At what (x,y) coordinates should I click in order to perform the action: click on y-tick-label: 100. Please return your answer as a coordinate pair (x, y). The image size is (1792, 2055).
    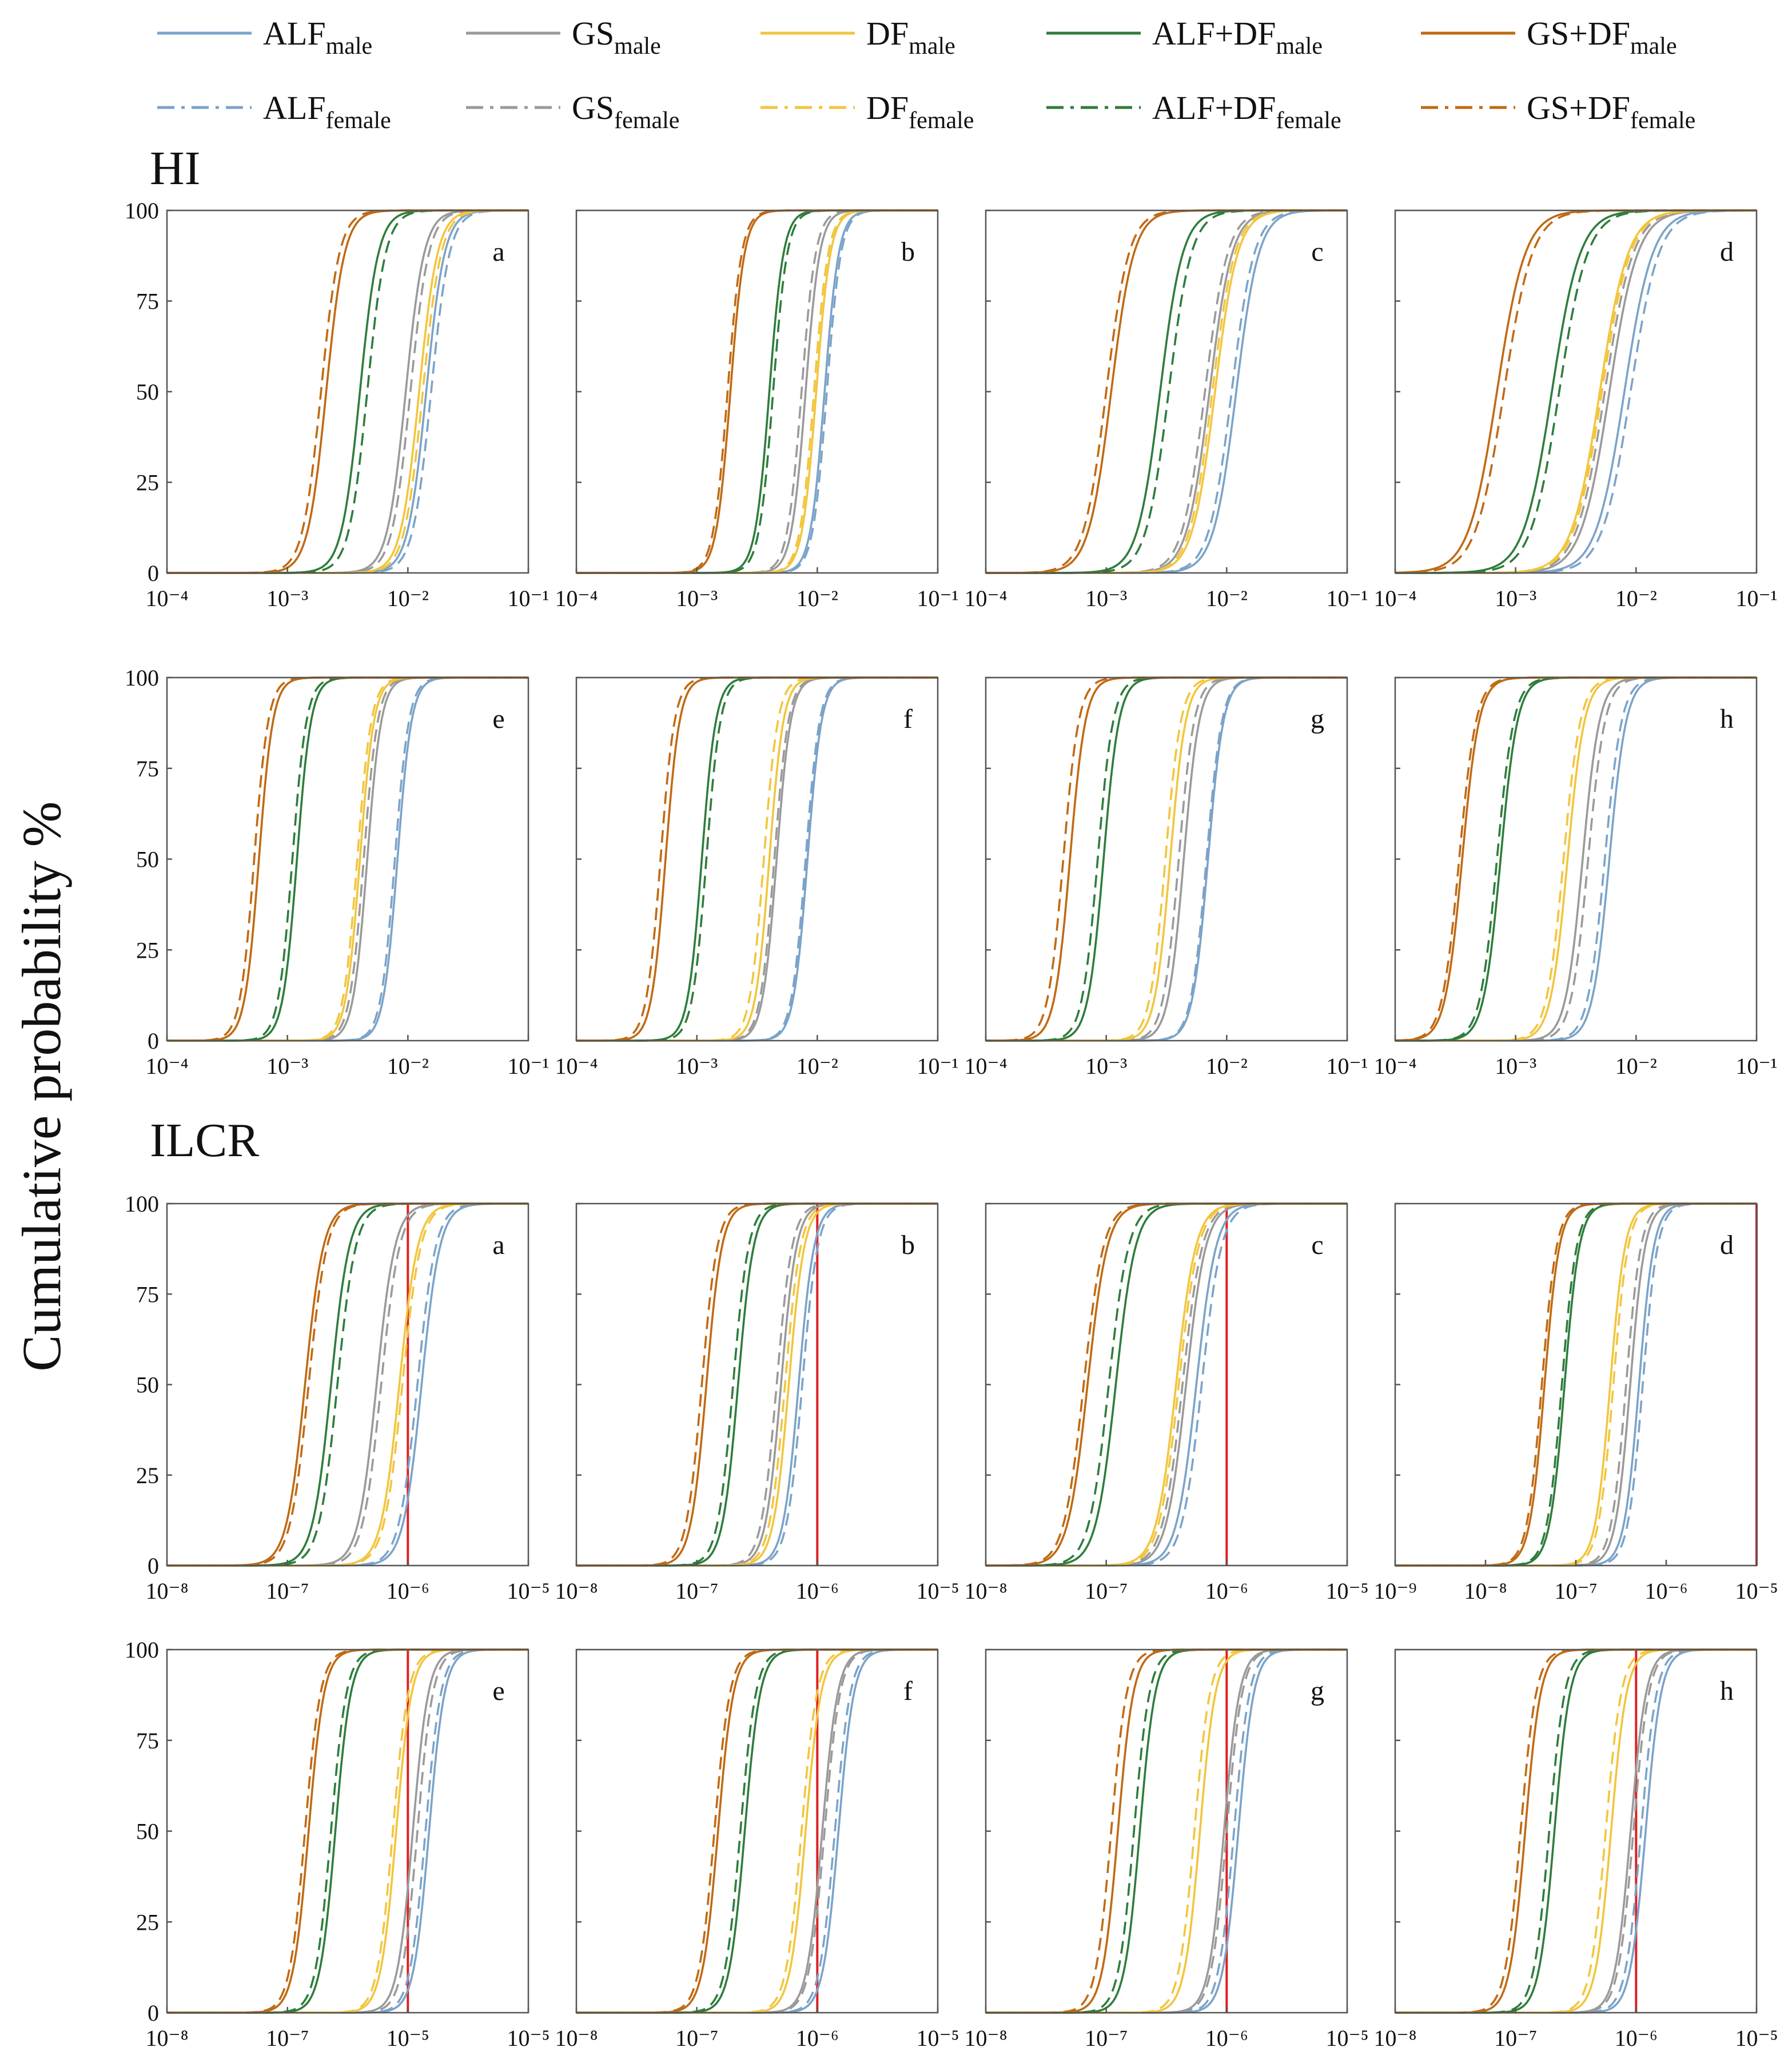
    Looking at the image, I should click on (142, 678).